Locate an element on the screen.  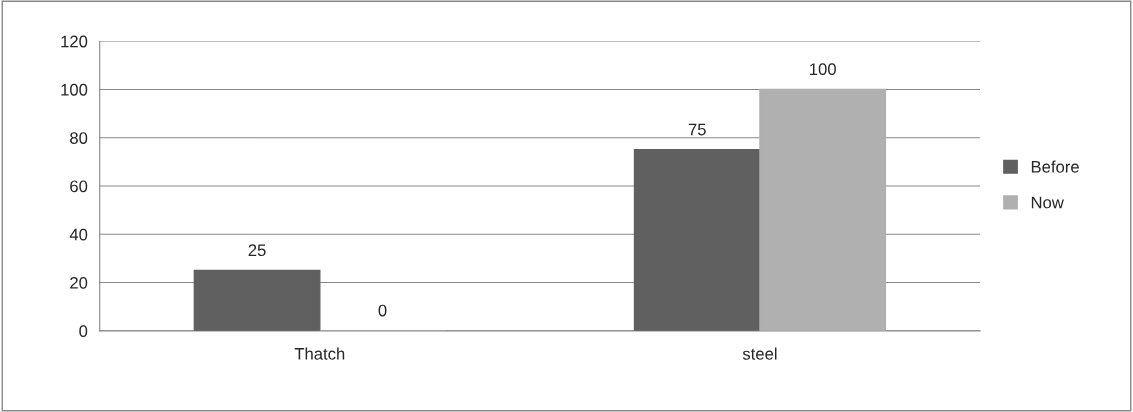
y-tick-label: 60 is located at coordinates (79, 186).